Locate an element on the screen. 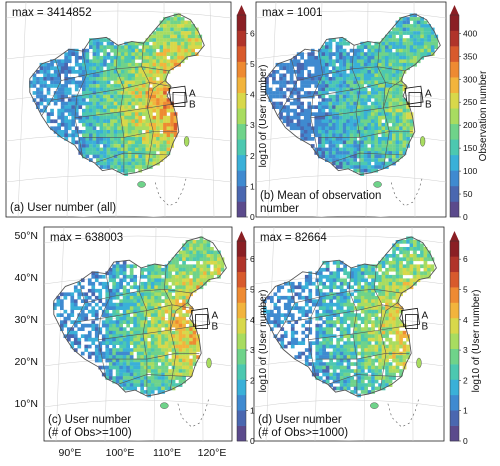 This screenshot has height=466, width=500. region-box-a is located at coordinates (178, 95).